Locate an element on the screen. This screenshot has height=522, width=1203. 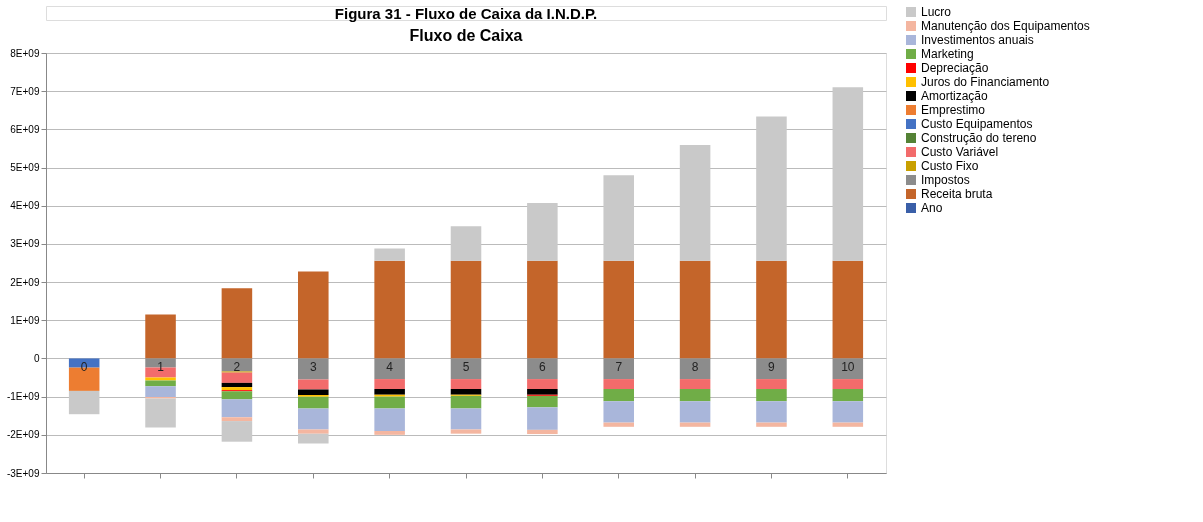
y-tick-label: 1E+09 is located at coordinates (25, 320).